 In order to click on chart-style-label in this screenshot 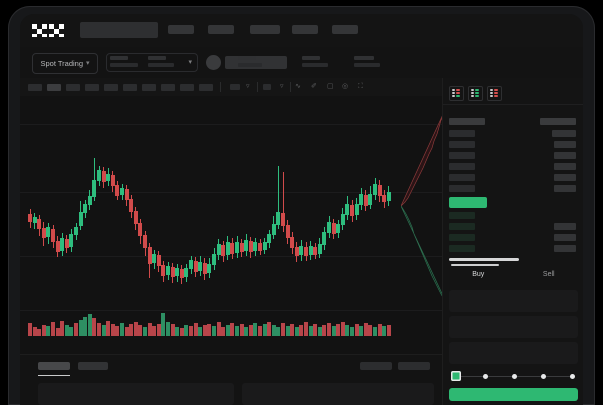, I will do `click(267, 87)`.